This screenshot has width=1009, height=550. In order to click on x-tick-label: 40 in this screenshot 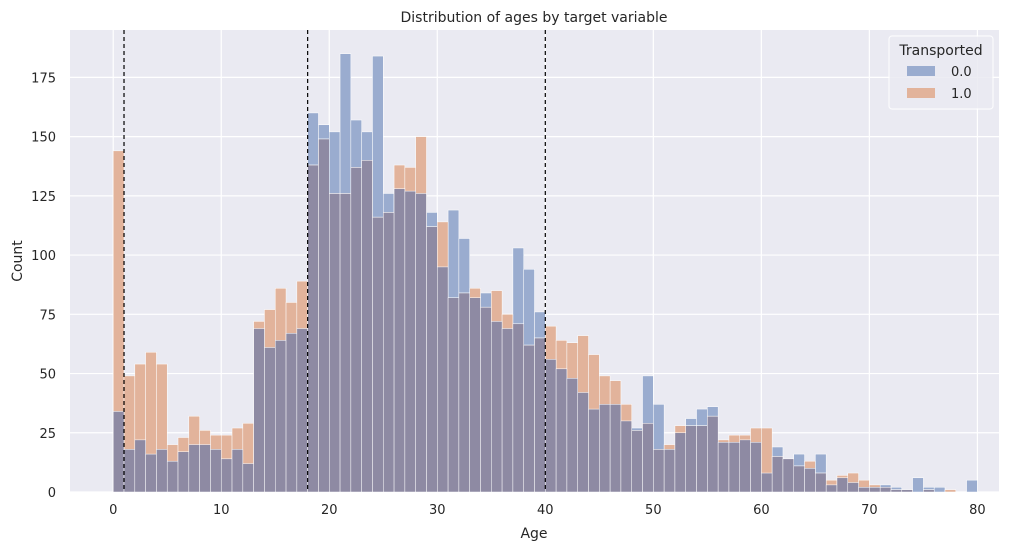, I will do `click(545, 510)`.